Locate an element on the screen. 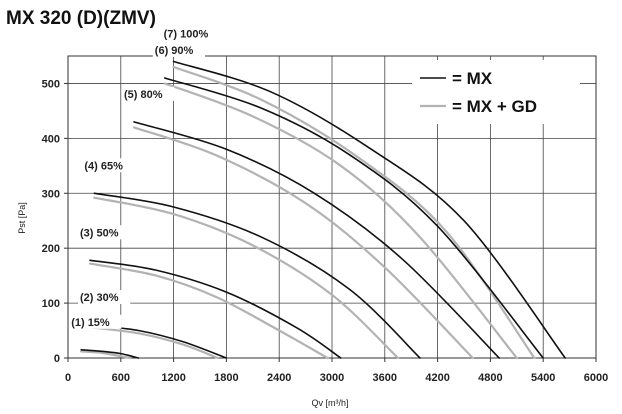 The image size is (622, 414). legend-background is located at coordinates (496, 92).